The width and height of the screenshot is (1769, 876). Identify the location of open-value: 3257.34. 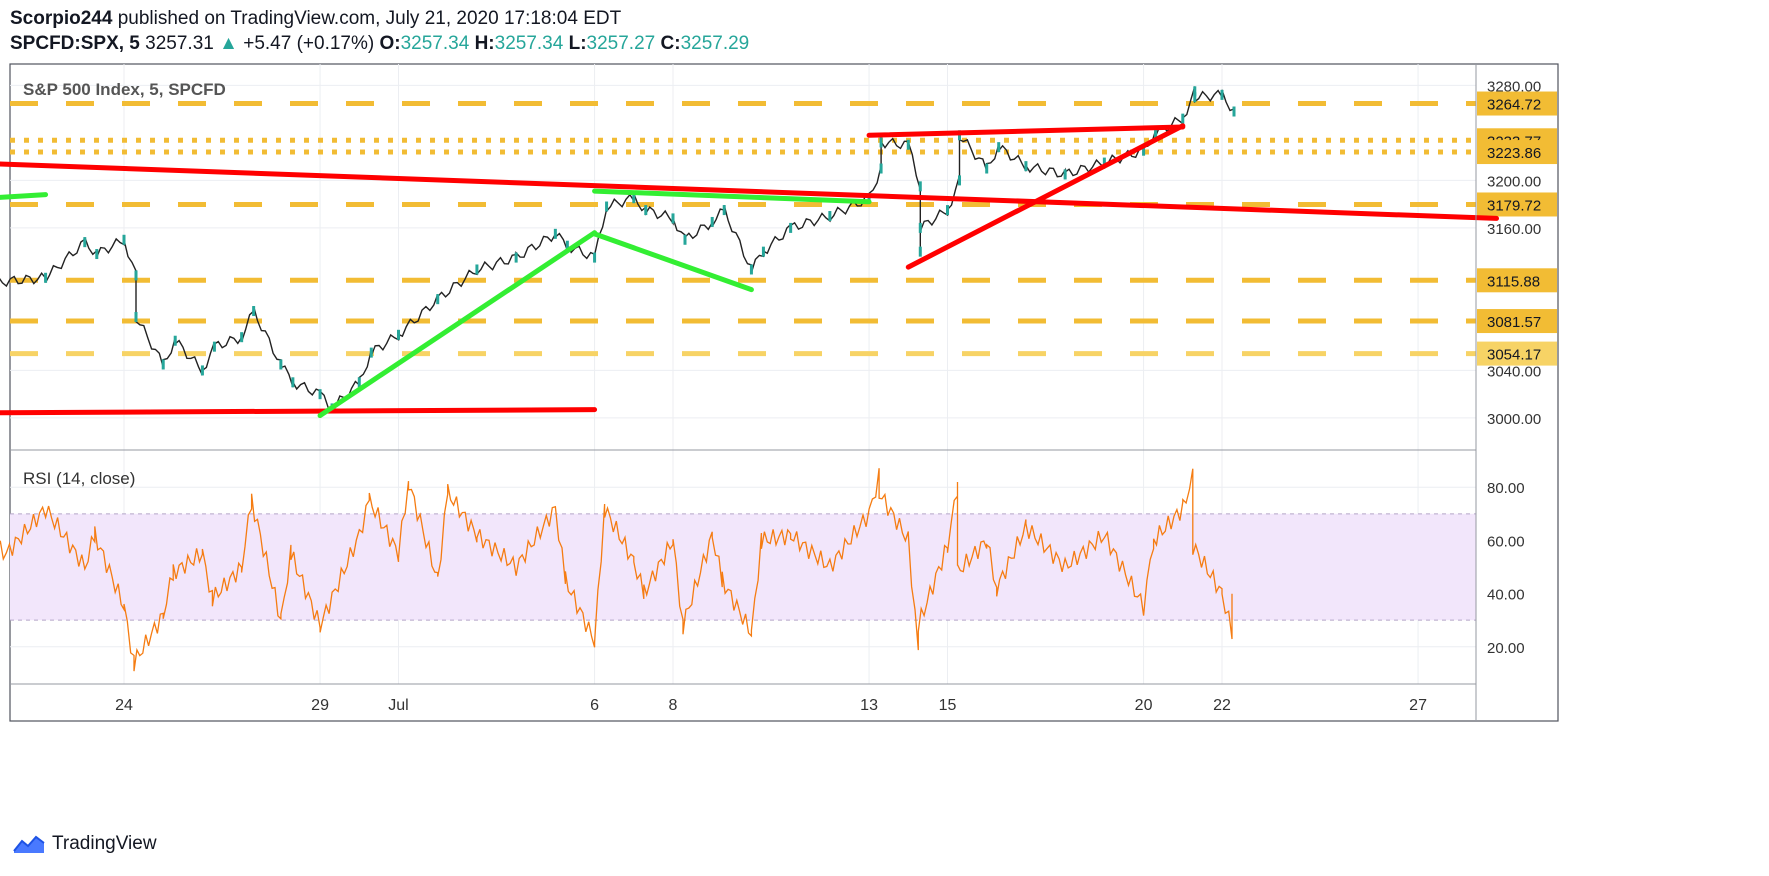
(435, 43).